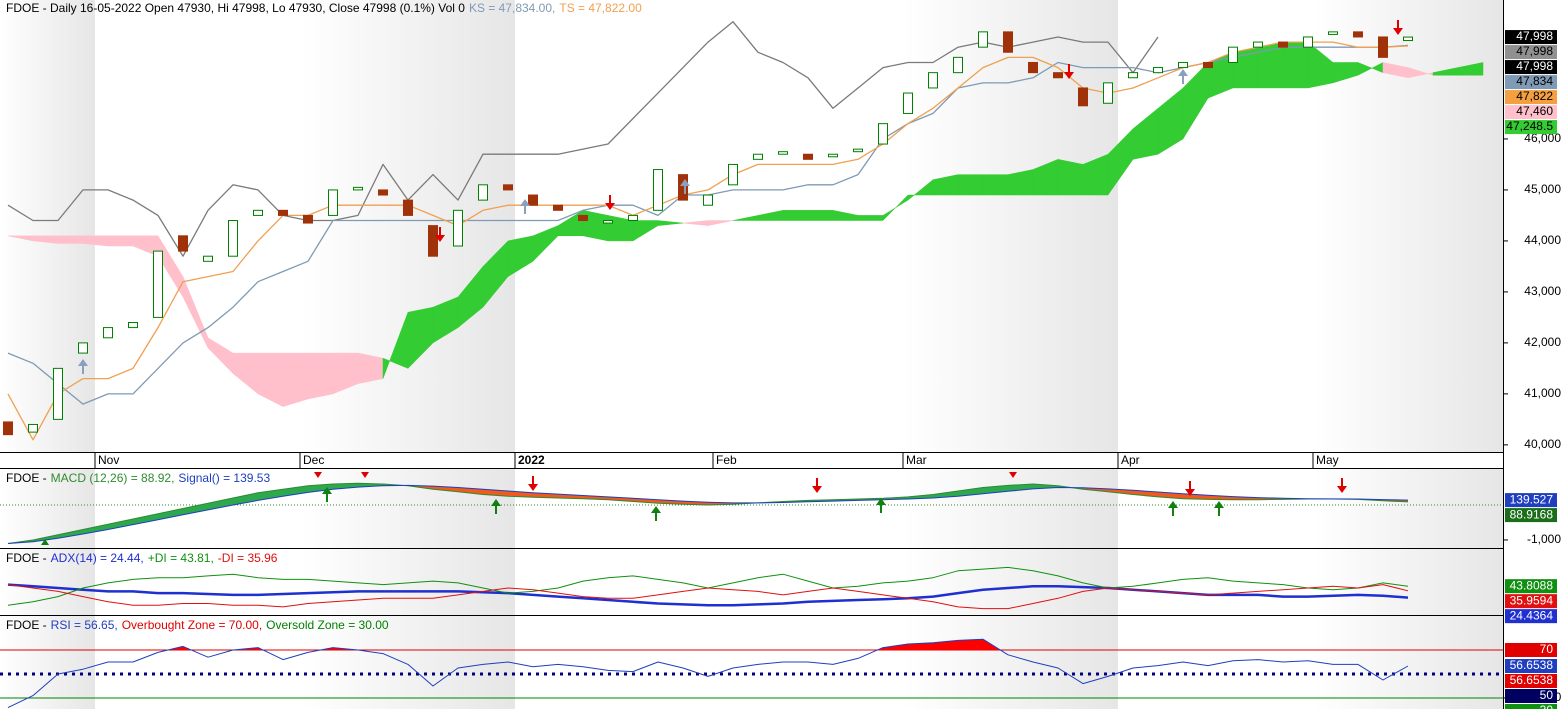 Image resolution: width=1565 pixels, height=709 pixels. What do you see at coordinates (1529, 126) in the screenshot?
I see `value-tag-label: 47,248.5` at bounding box center [1529, 126].